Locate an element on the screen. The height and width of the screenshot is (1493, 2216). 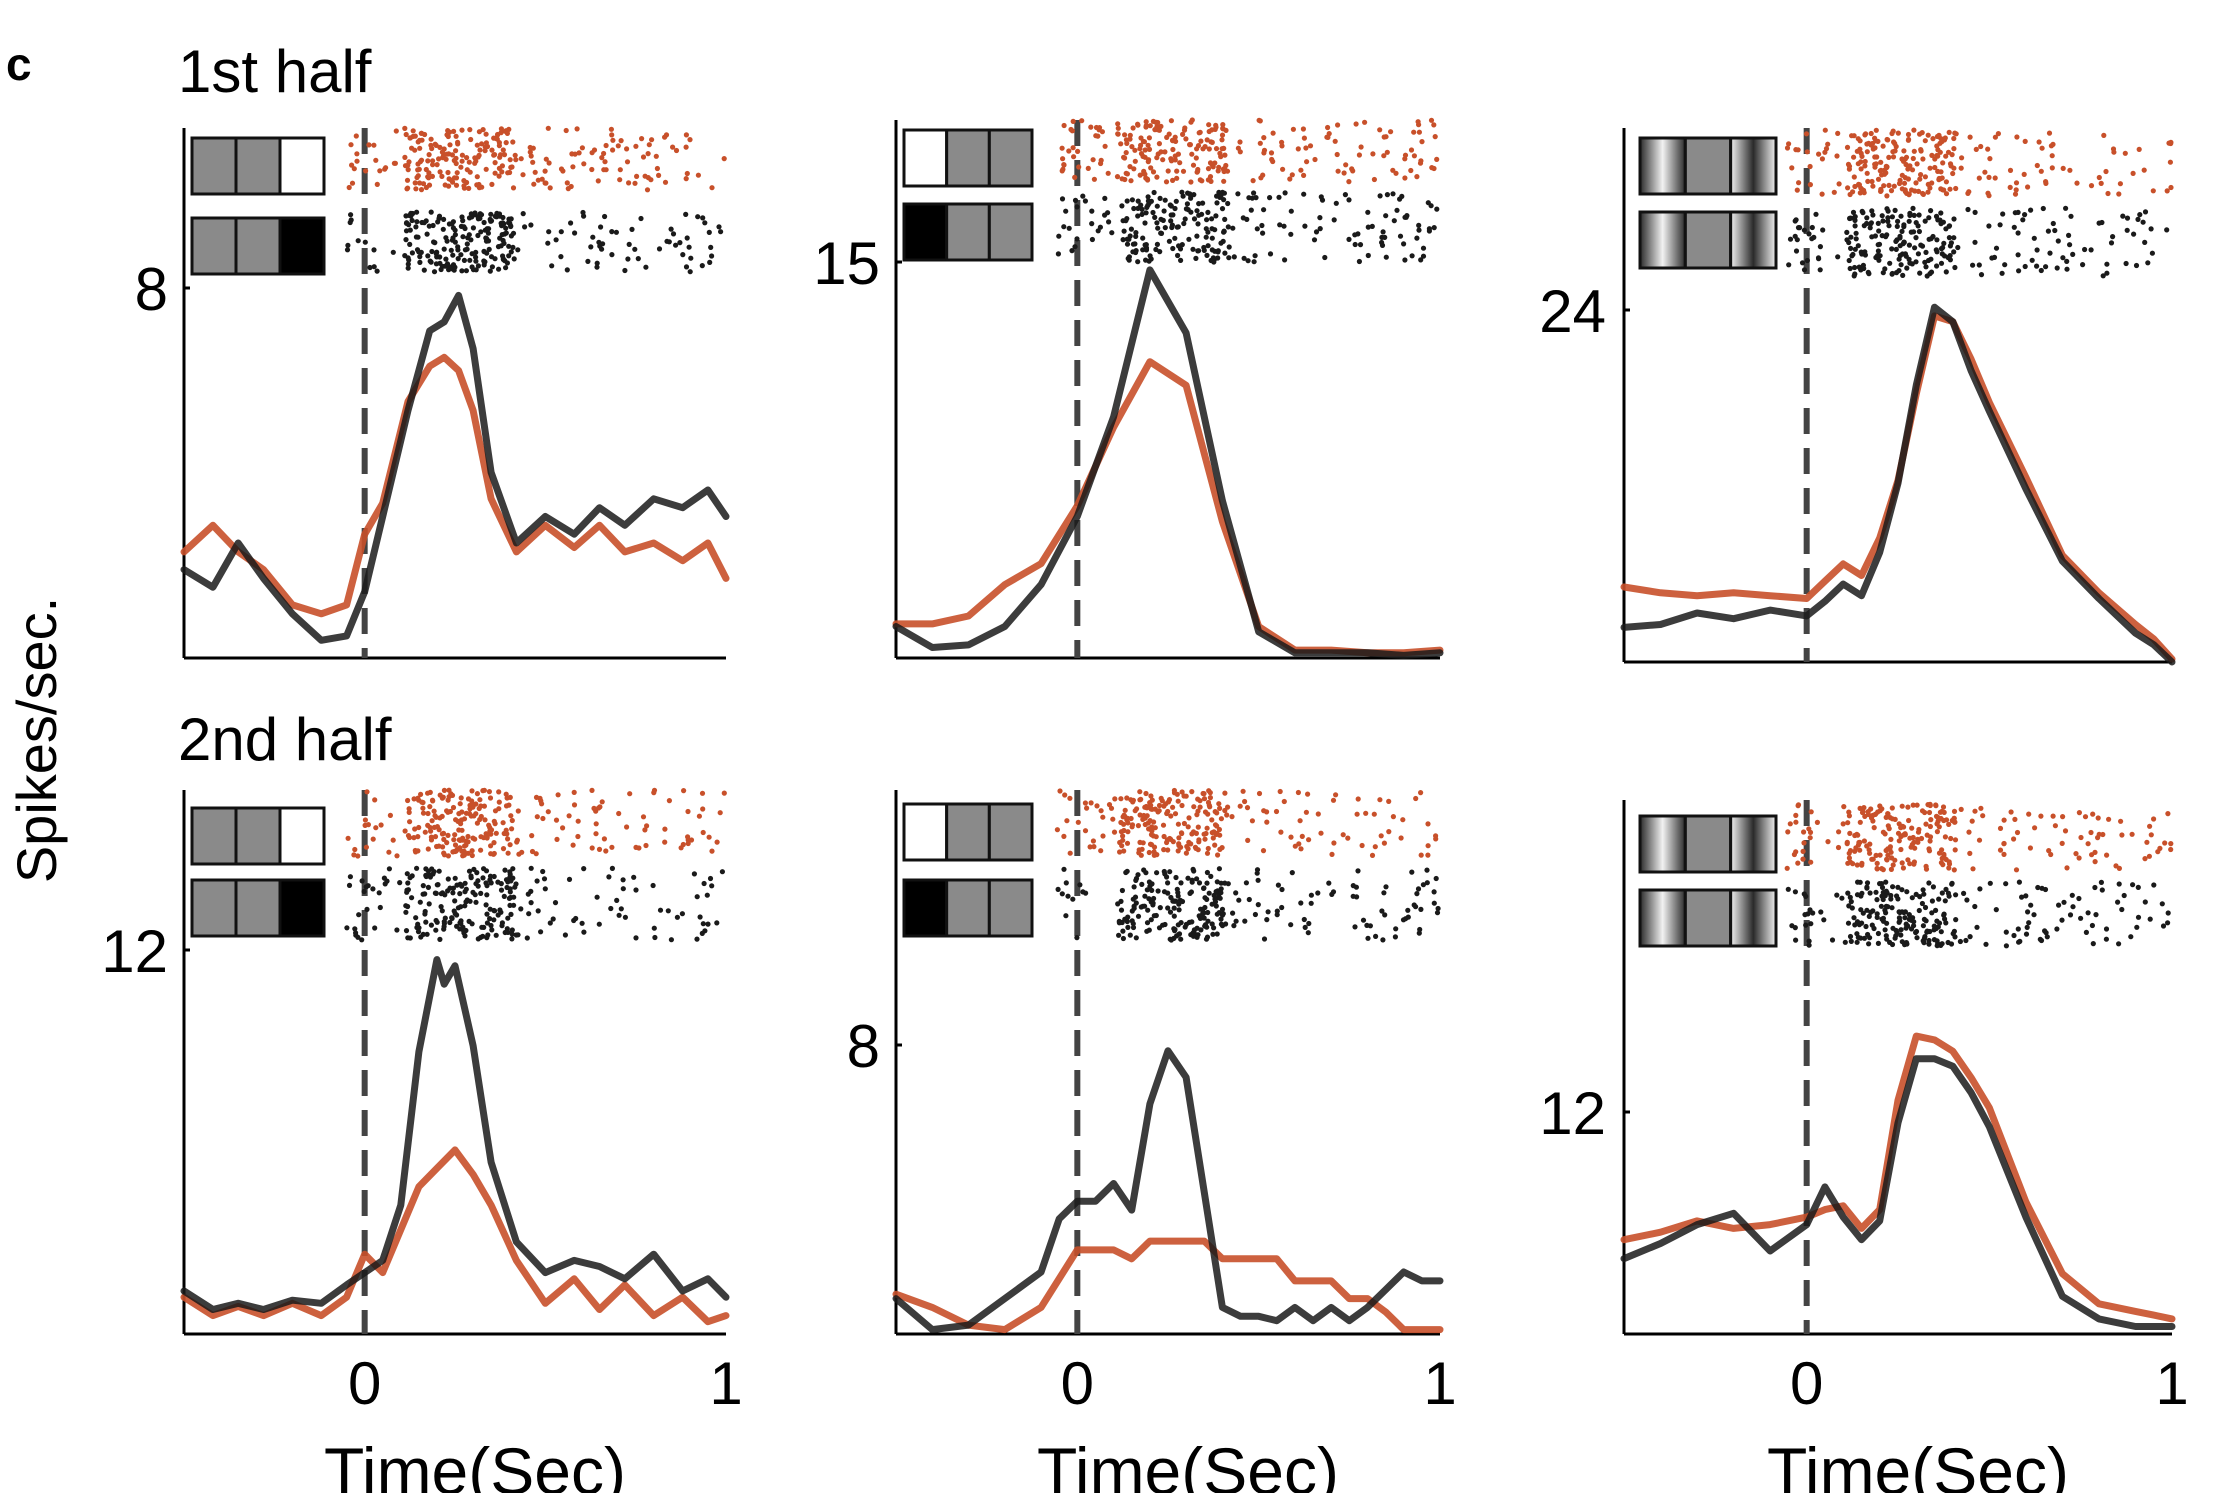
x-tick-label: 0 is located at coordinates (1077, 1383).